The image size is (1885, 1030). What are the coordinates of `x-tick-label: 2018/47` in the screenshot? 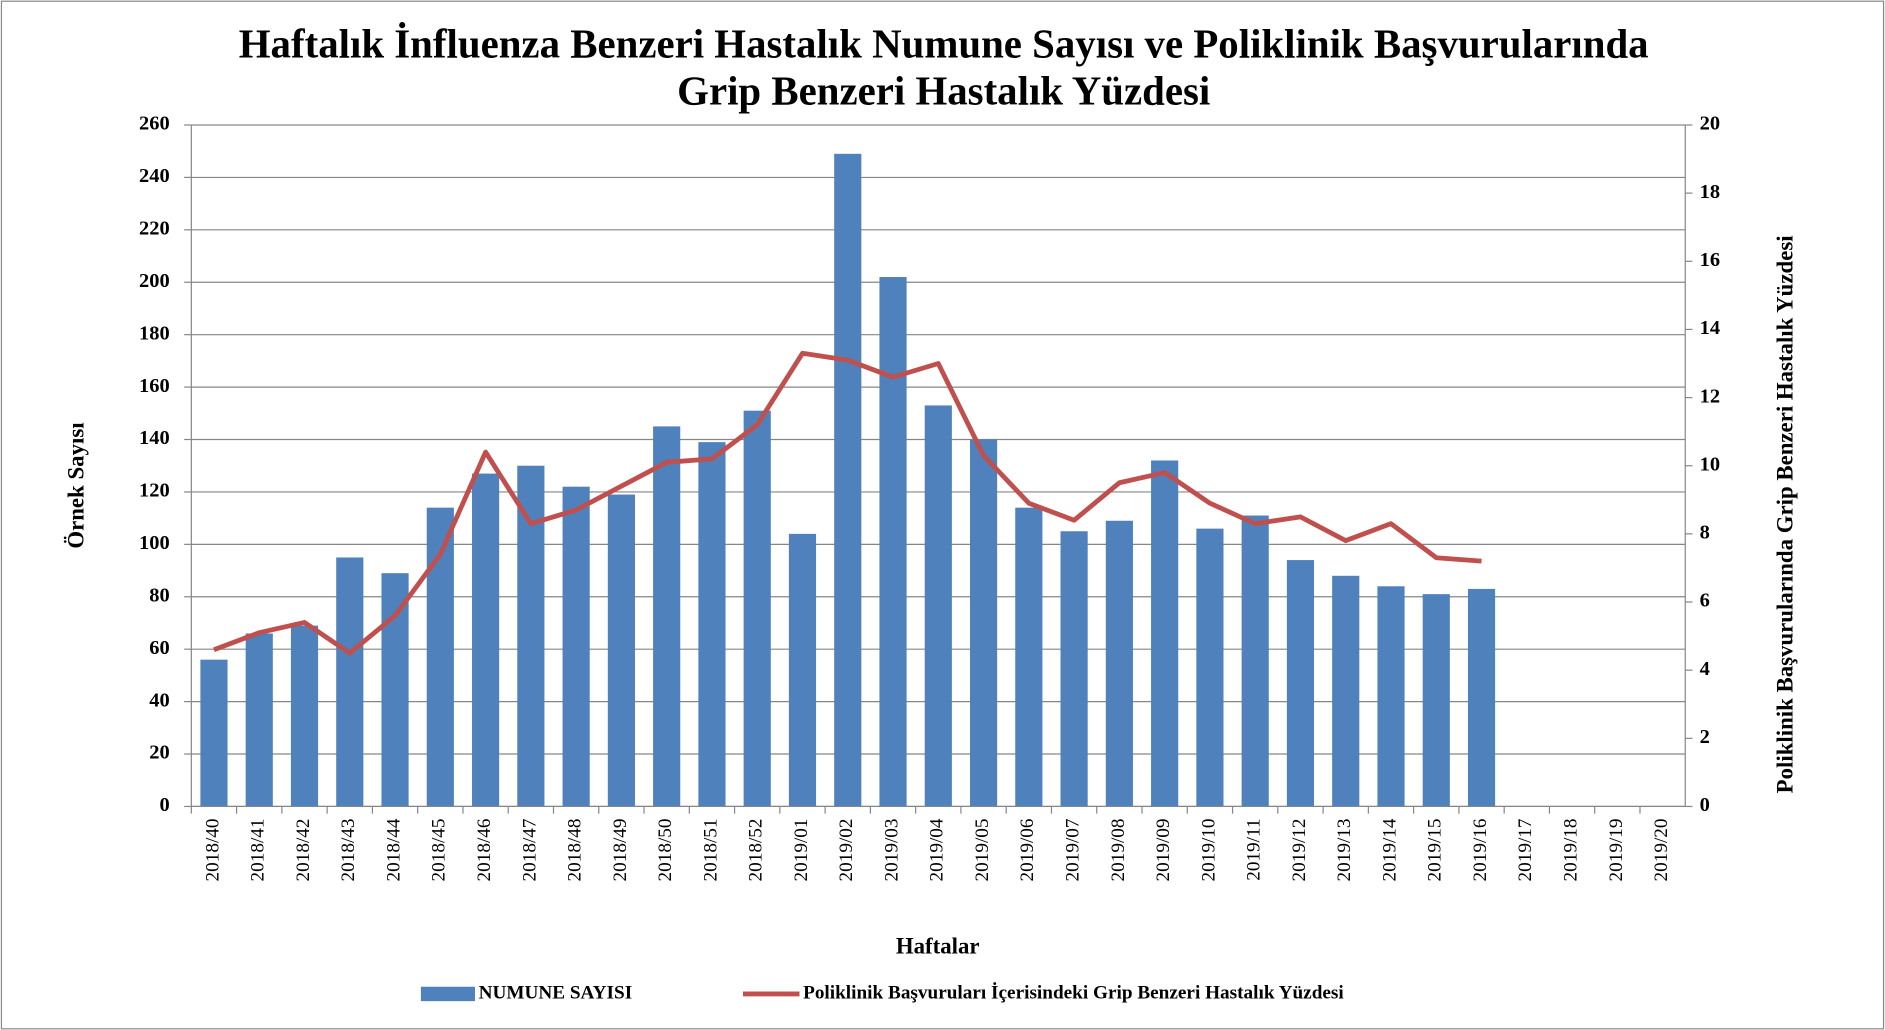 It's located at (529, 849).